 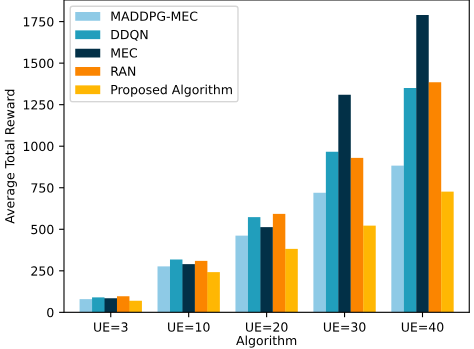 What do you see at coordinates (171, 90) in the screenshot?
I see `legend-label: Proposed Algorithm` at bounding box center [171, 90].